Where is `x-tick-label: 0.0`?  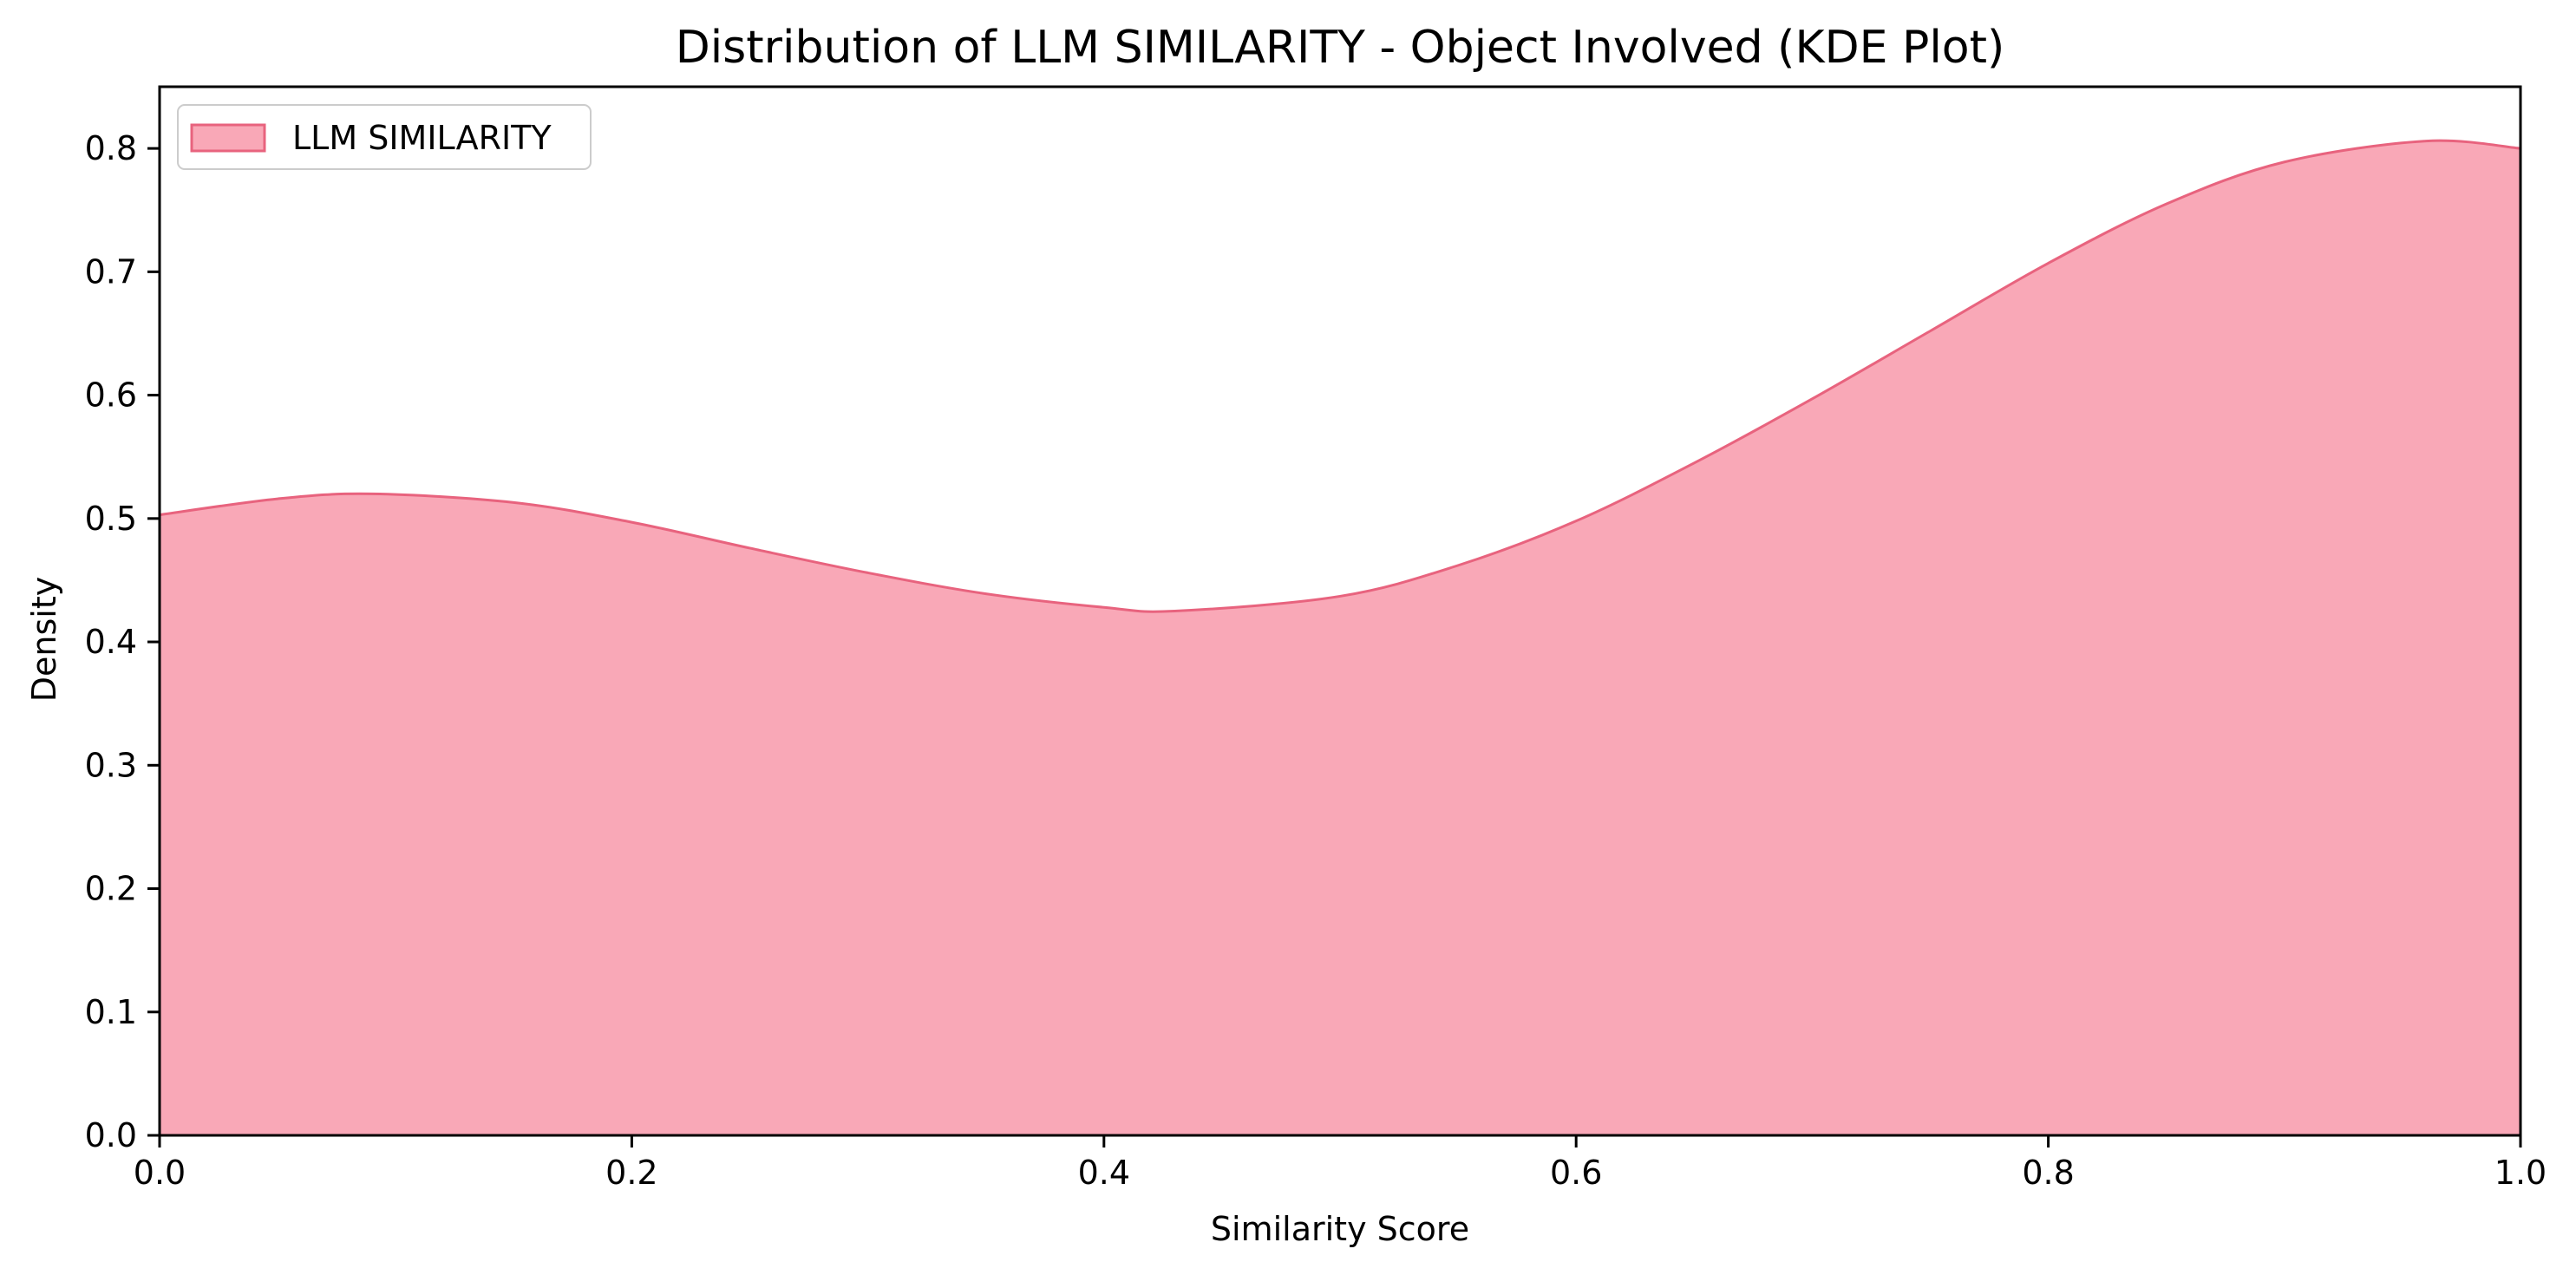 x-tick-label: 0.0 is located at coordinates (160, 1173).